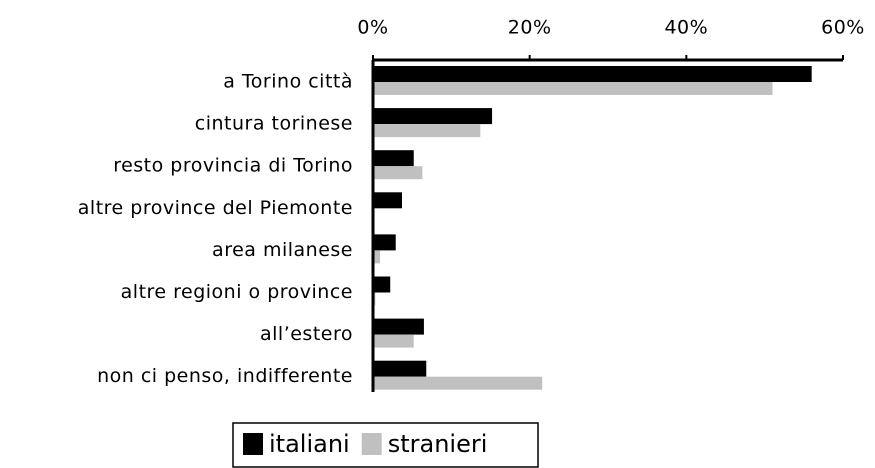 Image resolution: width=875 pixels, height=468 pixels. Describe the element at coordinates (274, 124) in the screenshot. I see `y-tick-label: cintura torinese` at that location.